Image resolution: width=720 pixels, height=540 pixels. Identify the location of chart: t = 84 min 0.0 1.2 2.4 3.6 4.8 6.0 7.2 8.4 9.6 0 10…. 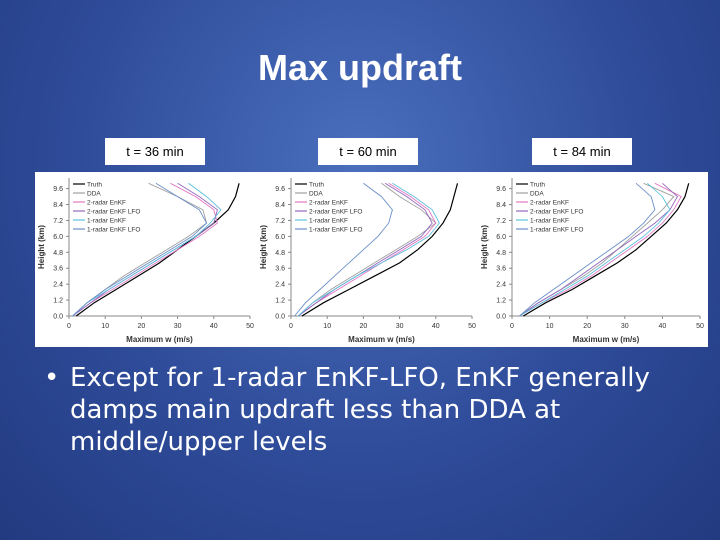
(593, 242).